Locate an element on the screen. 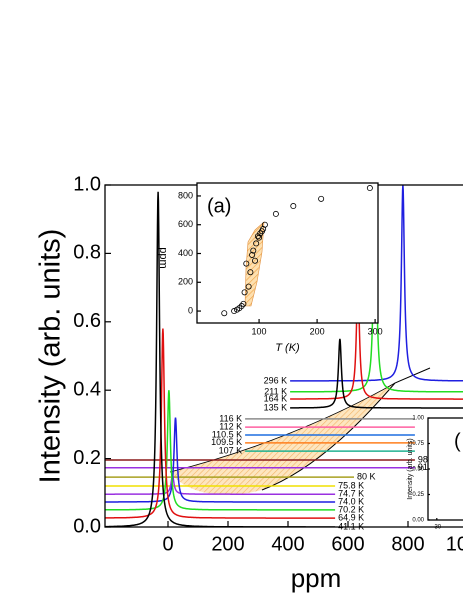  y-tick-label: 0.4 is located at coordinates (87, 389).